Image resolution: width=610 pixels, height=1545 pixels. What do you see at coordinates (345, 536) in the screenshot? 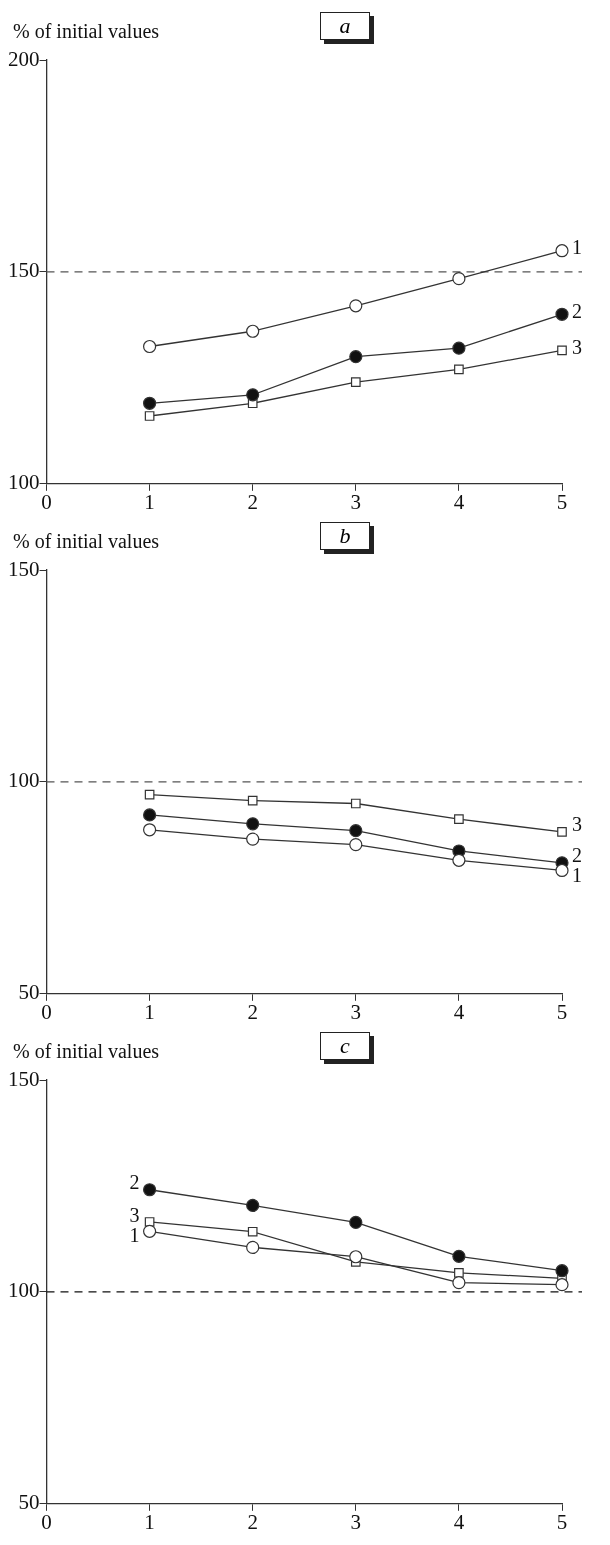
I see `chart-title: b` at bounding box center [345, 536].